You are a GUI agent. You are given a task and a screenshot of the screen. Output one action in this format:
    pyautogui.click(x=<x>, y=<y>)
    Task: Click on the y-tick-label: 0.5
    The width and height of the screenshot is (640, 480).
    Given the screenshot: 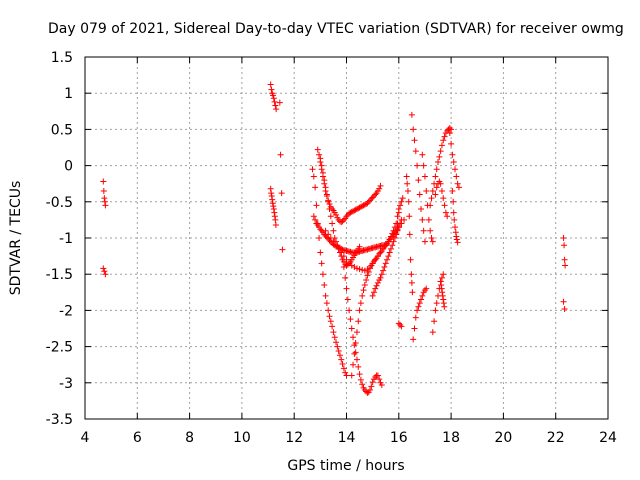 What is the action you would take?
    pyautogui.click(x=62, y=130)
    